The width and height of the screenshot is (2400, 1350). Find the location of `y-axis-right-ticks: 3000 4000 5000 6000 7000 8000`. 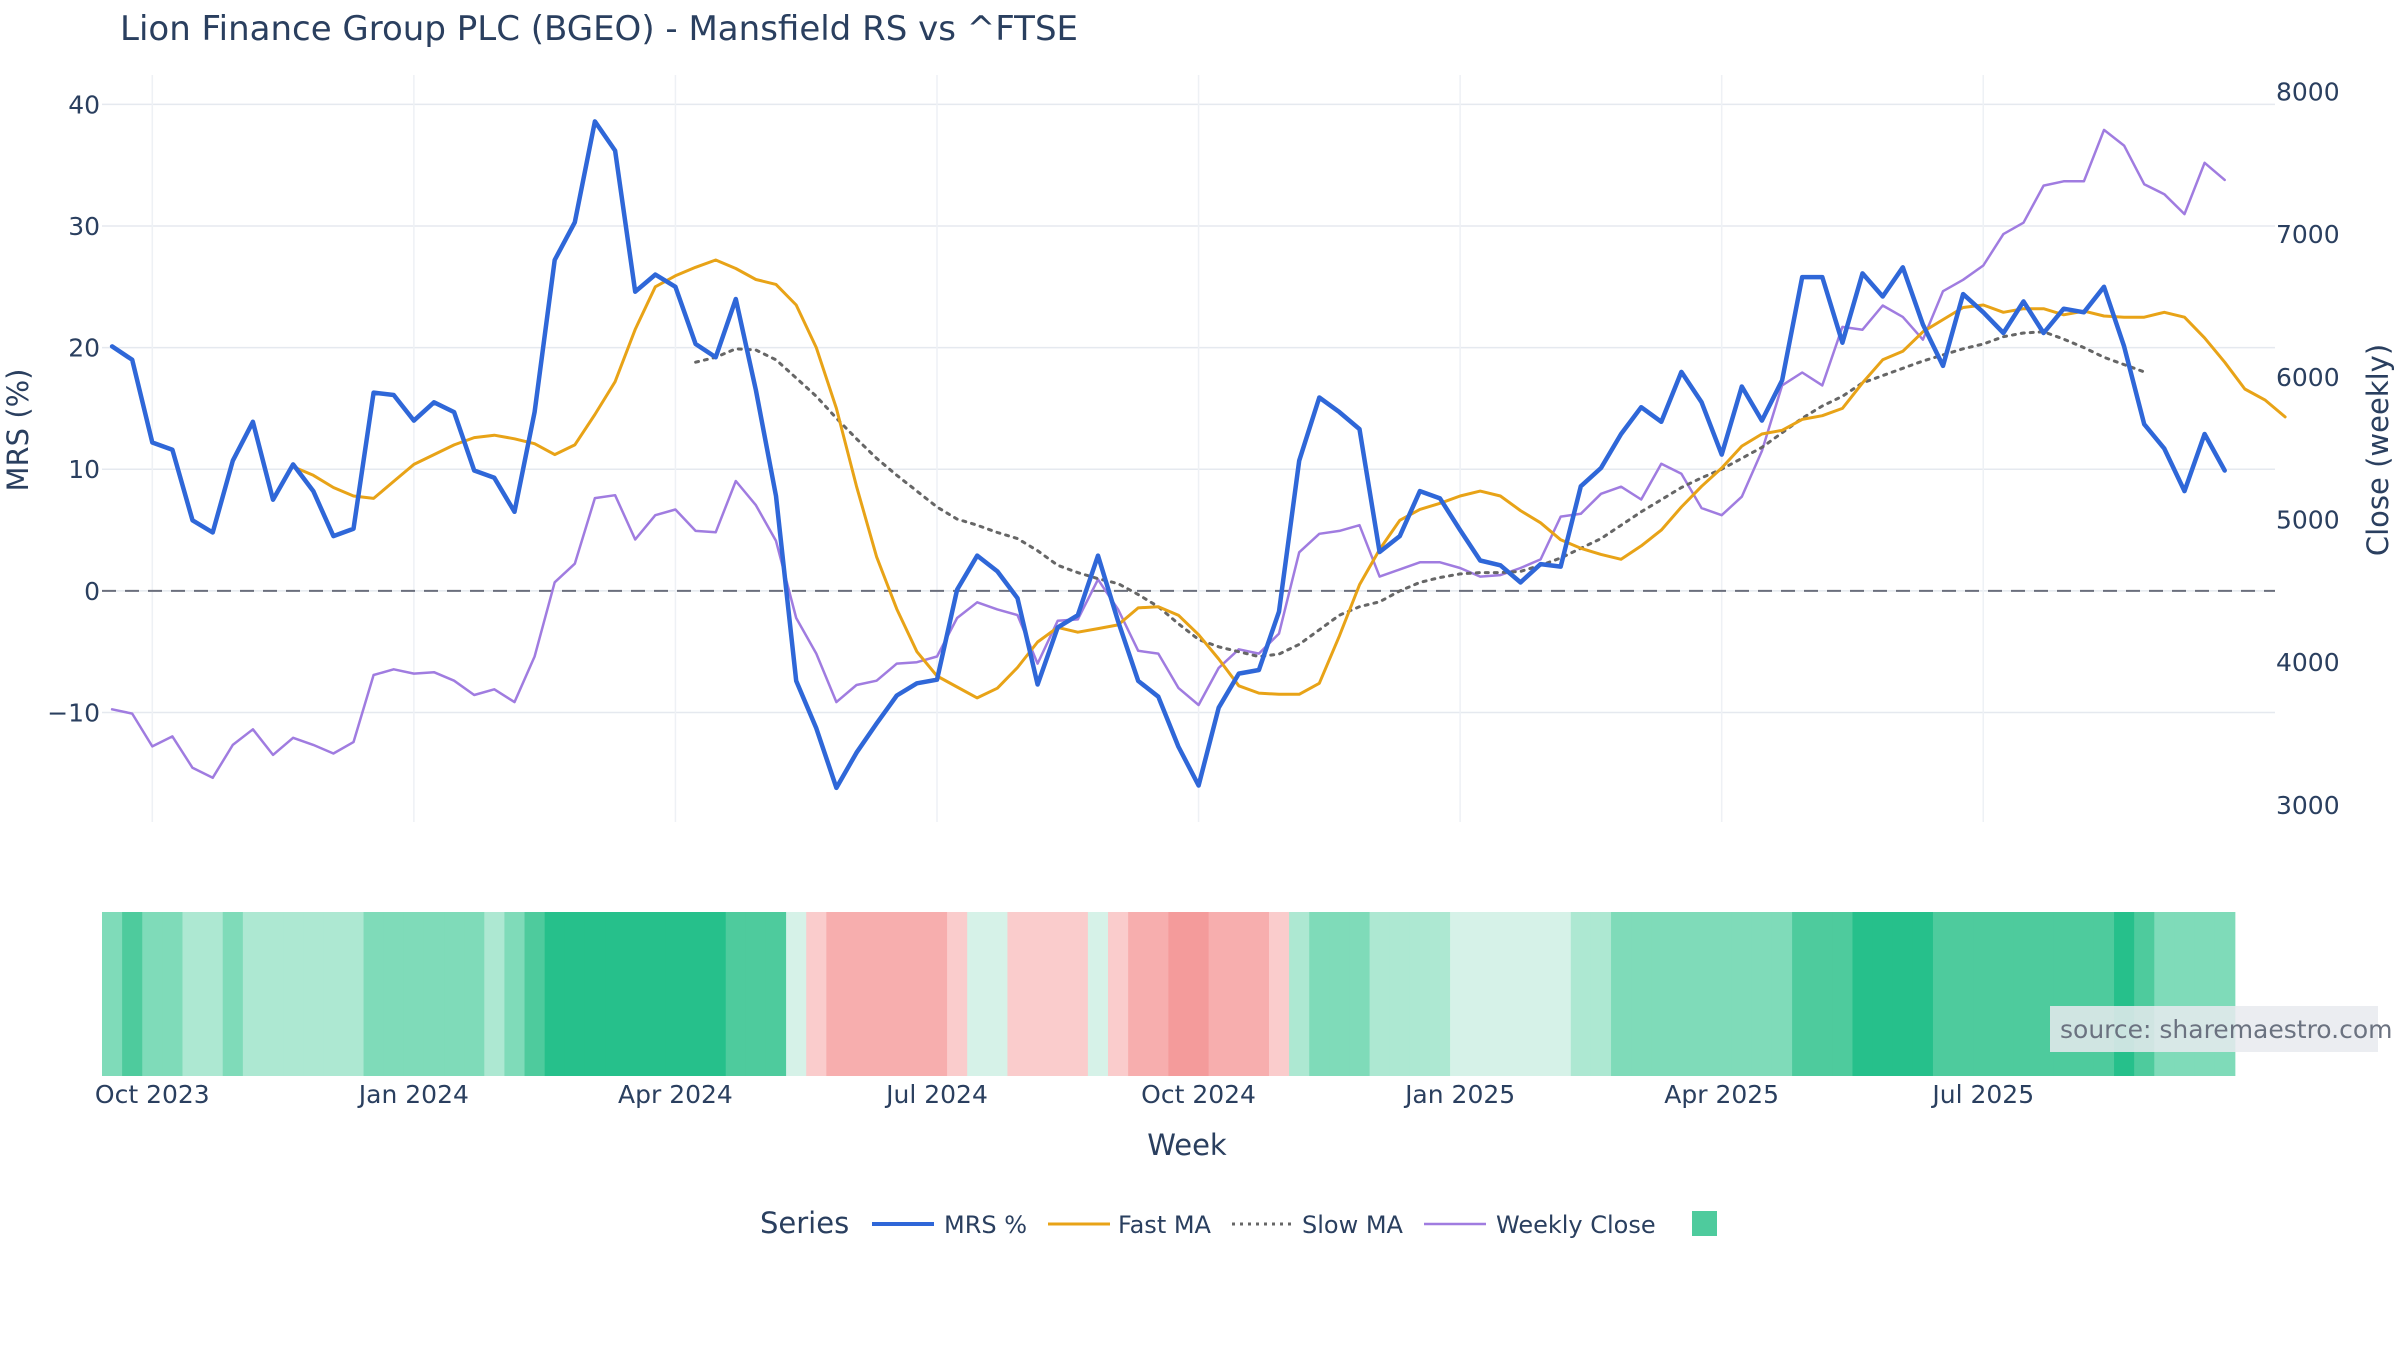

y-axis-right-ticks: 3000 4000 5000 6000 7000 8000 is located at coordinates (2308, 448).